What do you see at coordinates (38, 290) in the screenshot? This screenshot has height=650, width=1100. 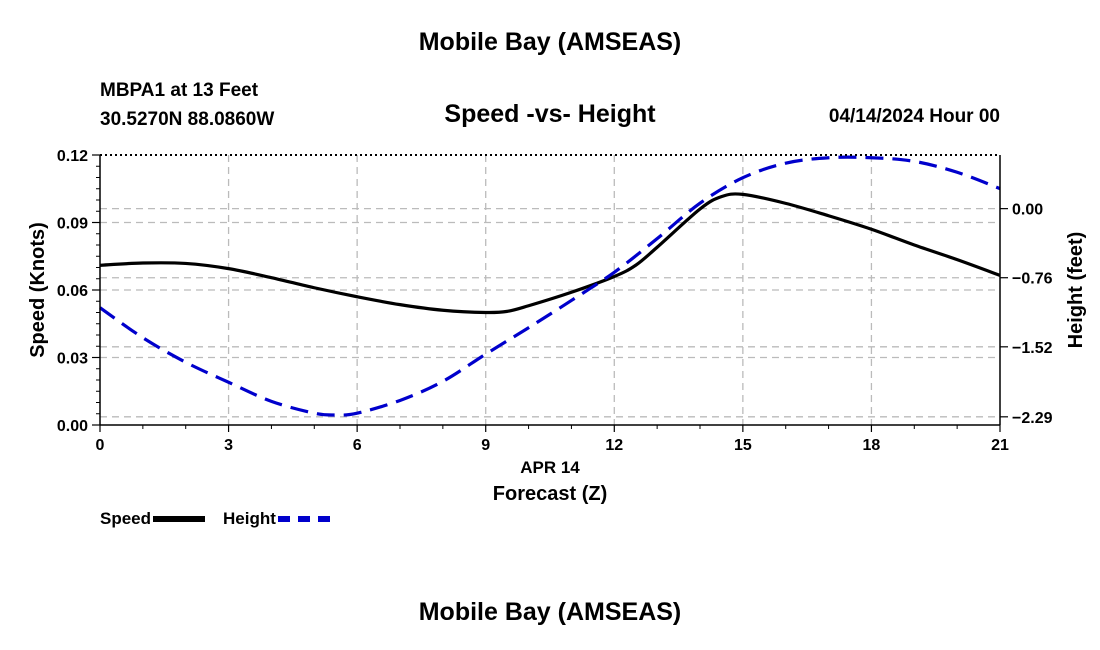 I see `y-axis-title: Speed (Knots)` at bounding box center [38, 290].